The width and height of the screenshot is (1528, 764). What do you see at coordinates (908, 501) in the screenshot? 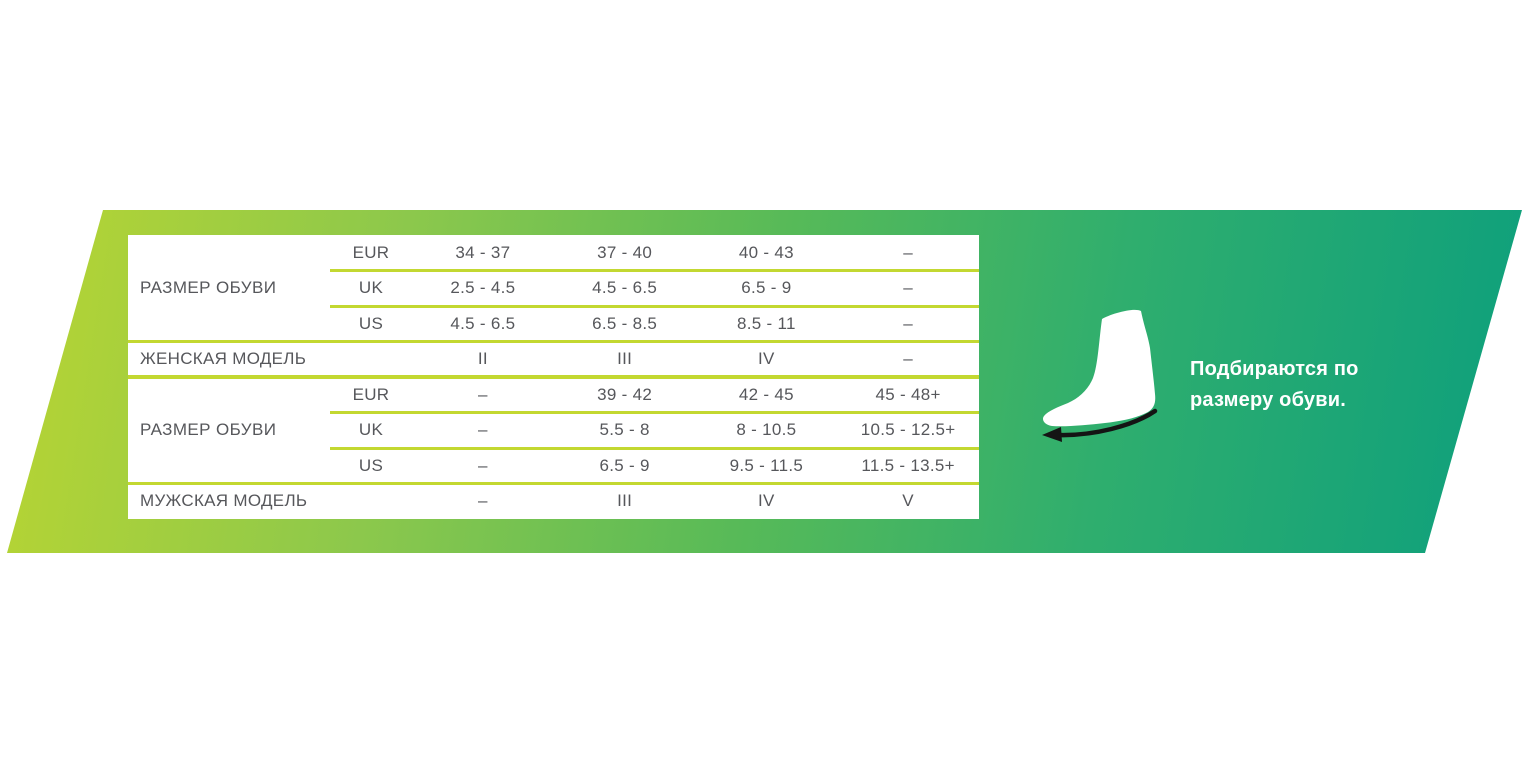
I see `model-value: V` at bounding box center [908, 501].